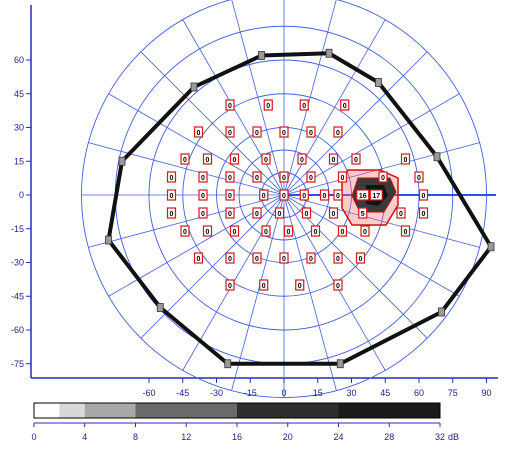  I want to click on x-tick-label: -60, so click(148, 393).